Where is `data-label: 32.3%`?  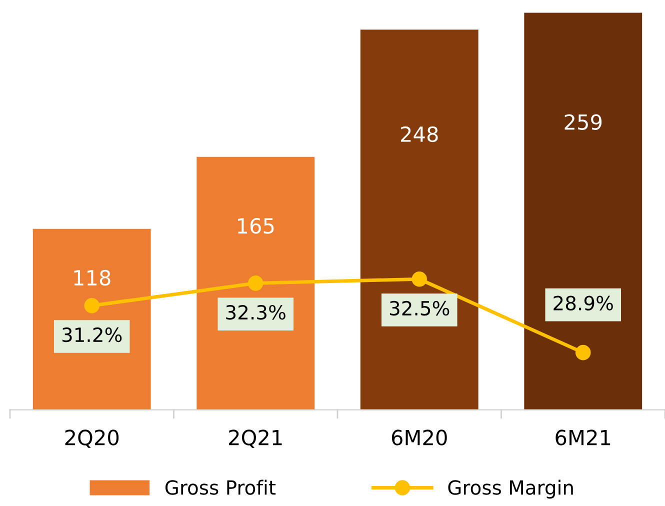
data-label: 32.3% is located at coordinates (256, 312).